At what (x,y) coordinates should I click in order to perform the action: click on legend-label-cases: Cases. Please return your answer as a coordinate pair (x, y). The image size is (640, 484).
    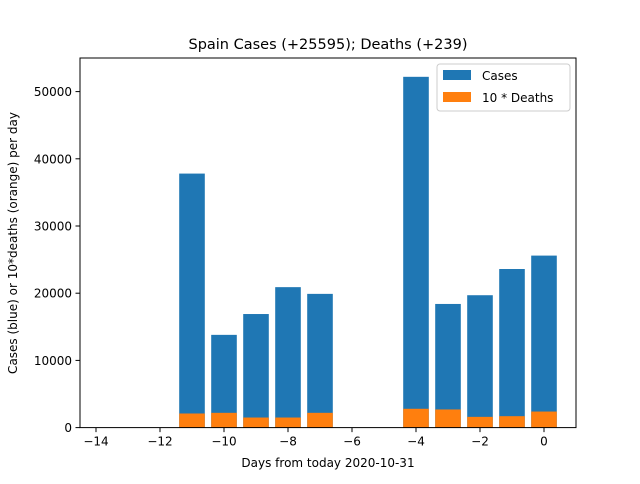
    Looking at the image, I should click on (500, 76).